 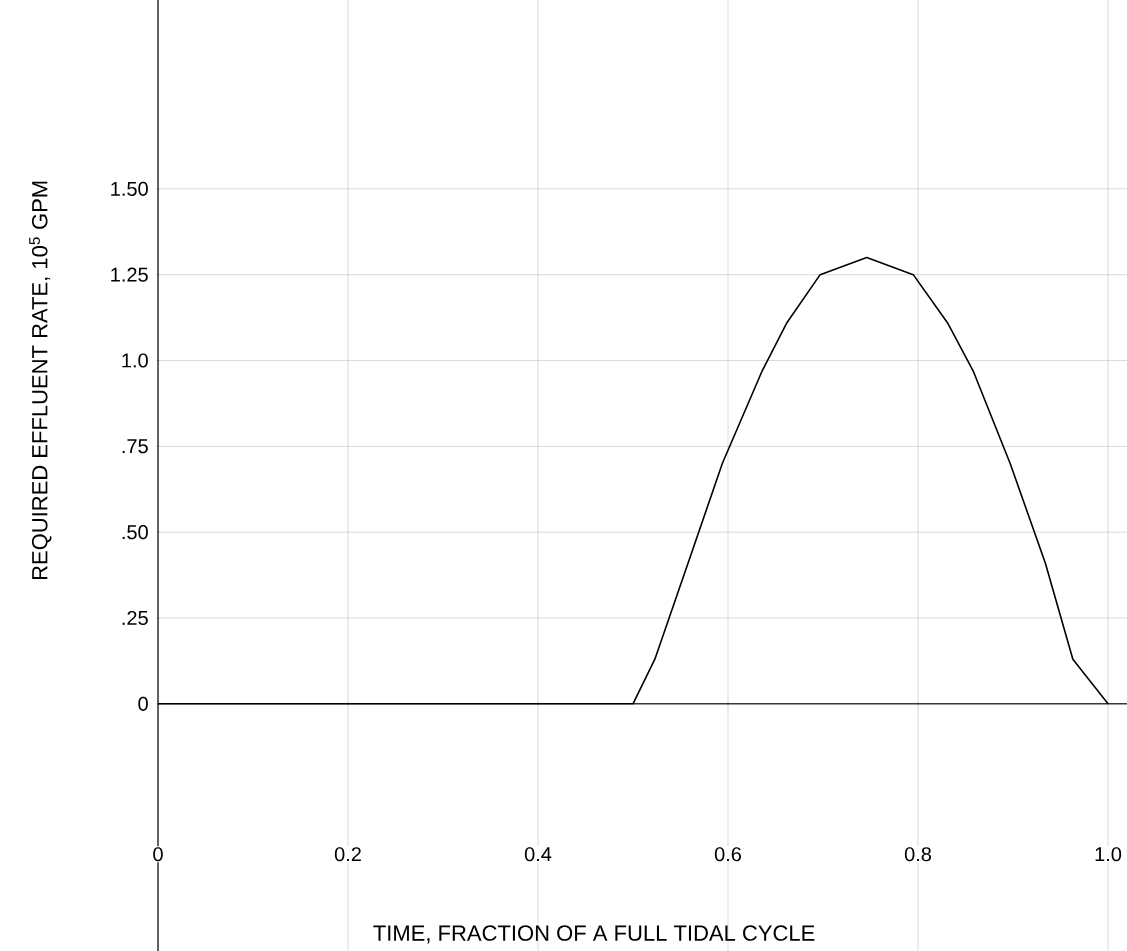 What do you see at coordinates (143, 703) in the screenshot?
I see `y-tick-label: 0` at bounding box center [143, 703].